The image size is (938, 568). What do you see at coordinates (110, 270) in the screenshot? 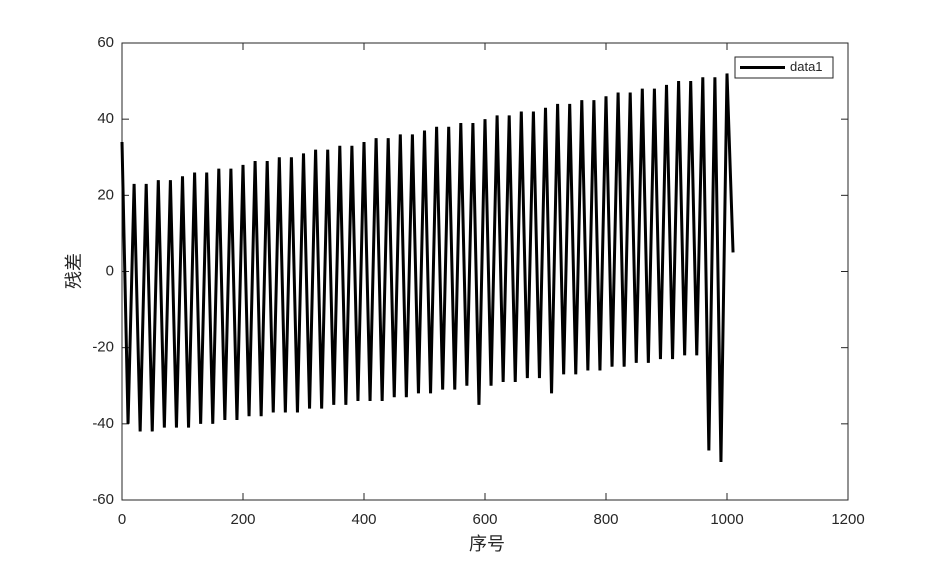
I see `y-tick-label: 0` at bounding box center [110, 270].